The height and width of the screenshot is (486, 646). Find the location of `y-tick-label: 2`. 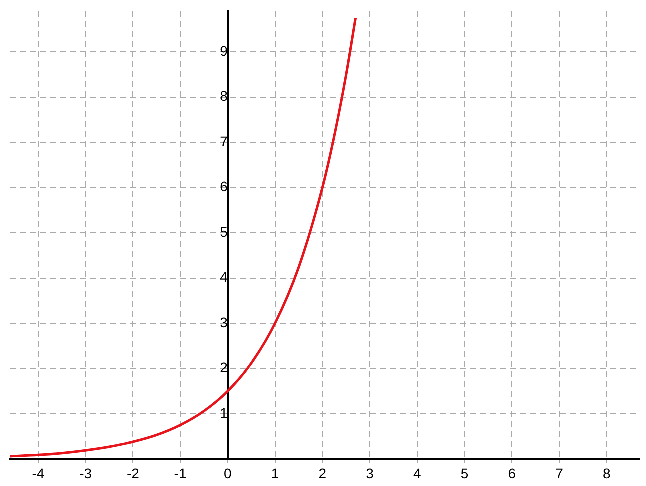

y-tick-label: 2 is located at coordinates (224, 368).